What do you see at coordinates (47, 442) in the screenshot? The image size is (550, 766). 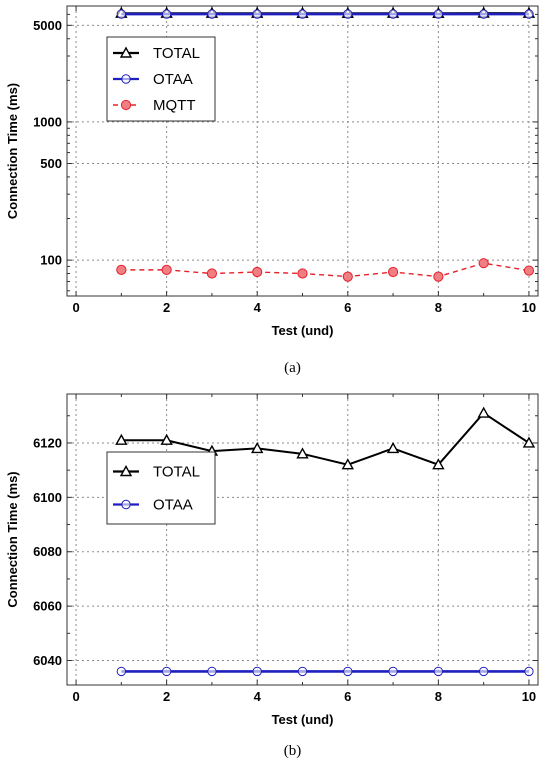 I see `y-tick-label: 6120` at bounding box center [47, 442].